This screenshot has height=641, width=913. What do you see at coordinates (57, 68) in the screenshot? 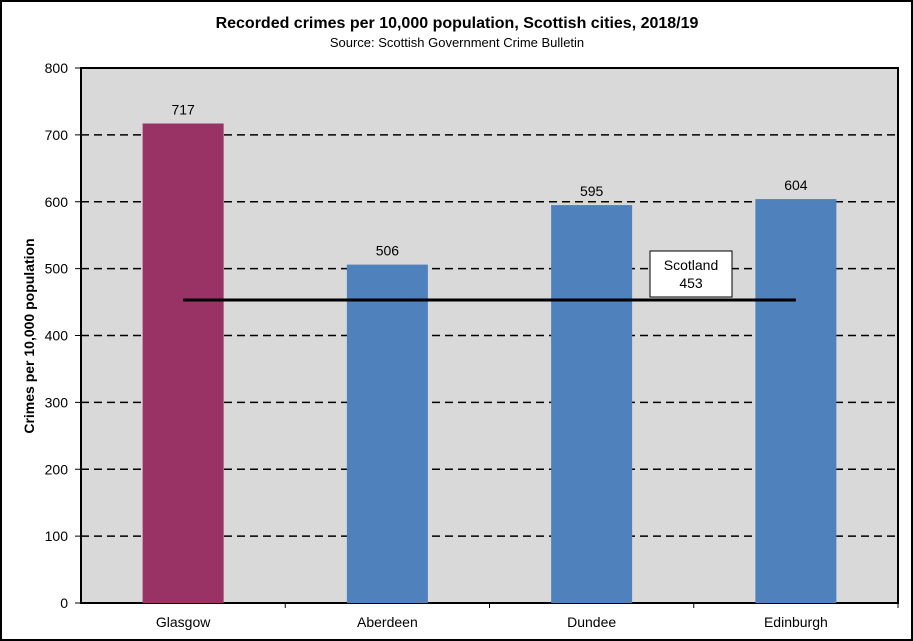
I see `y-tick-label: 800` at bounding box center [57, 68].